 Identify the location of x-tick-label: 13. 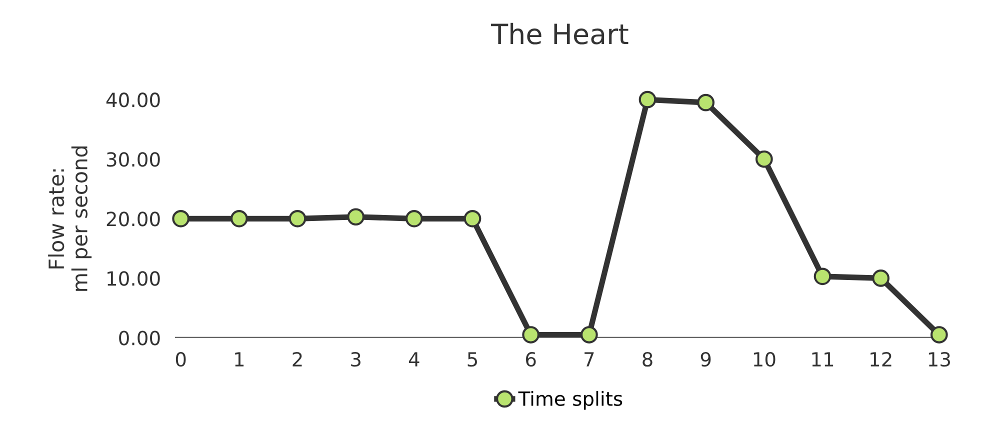
(939, 359).